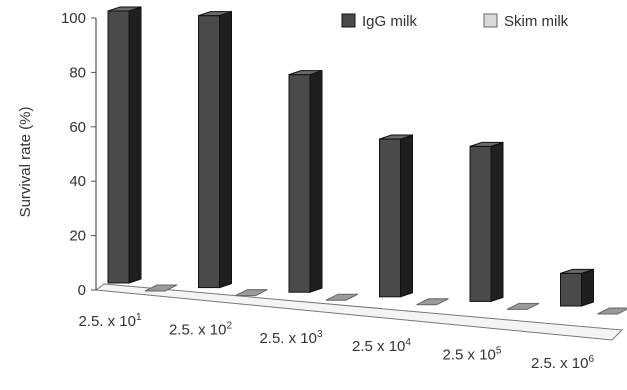 This screenshot has height=390, width=627. What do you see at coordinates (390, 21) in the screenshot?
I see `legend-label-igg-milk: IgG milk` at bounding box center [390, 21].